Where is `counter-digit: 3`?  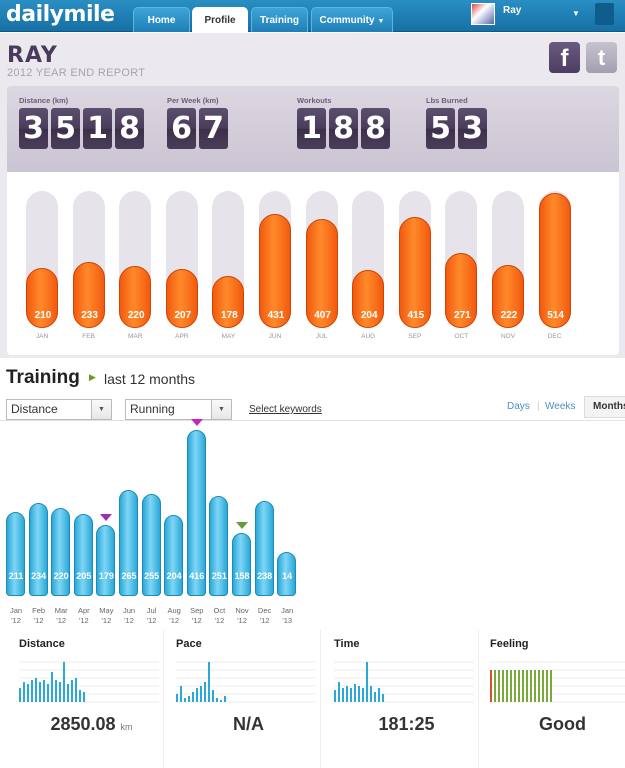
counter-digit: 3 is located at coordinates (33, 128).